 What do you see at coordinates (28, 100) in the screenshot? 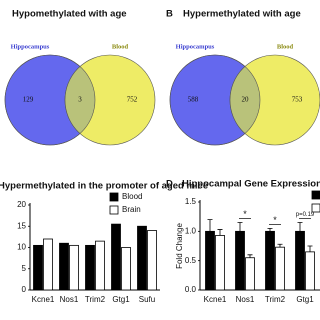
I see `venn-count: 129` at bounding box center [28, 100].